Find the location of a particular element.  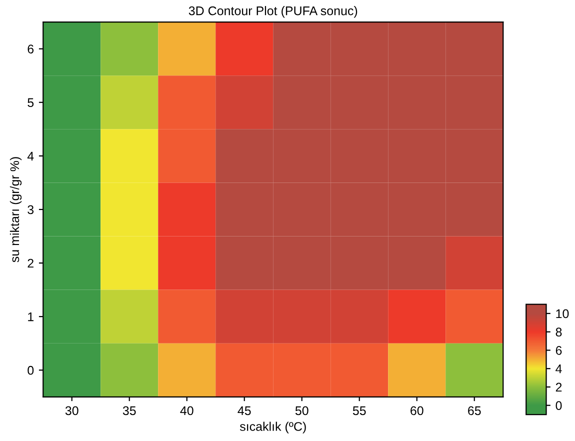

y-tick-label: 1 is located at coordinates (31, 317).